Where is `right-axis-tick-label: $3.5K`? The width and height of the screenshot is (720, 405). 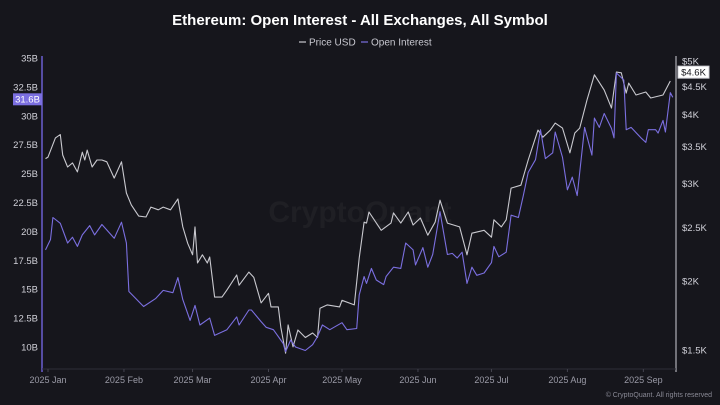 right-axis-tick-label: $3.5K is located at coordinates (694, 147).